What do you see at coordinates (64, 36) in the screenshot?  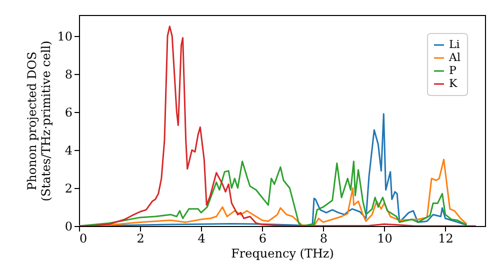 I see `y-tick-label: 10` at bounding box center [64, 36].